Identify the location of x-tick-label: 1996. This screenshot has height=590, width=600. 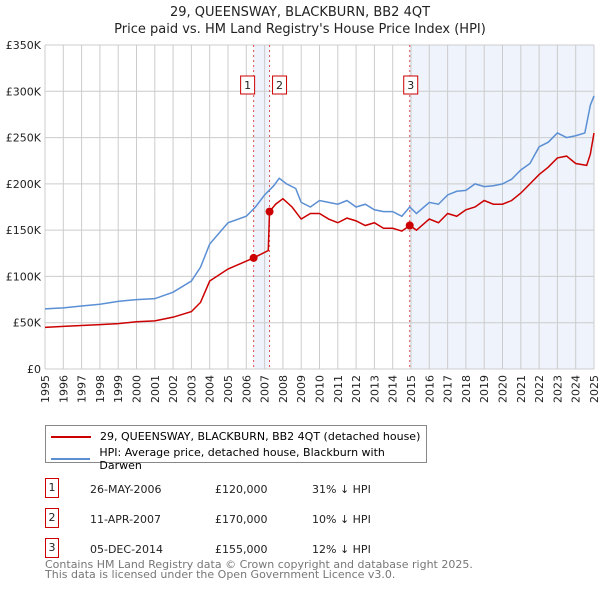
(63, 389).